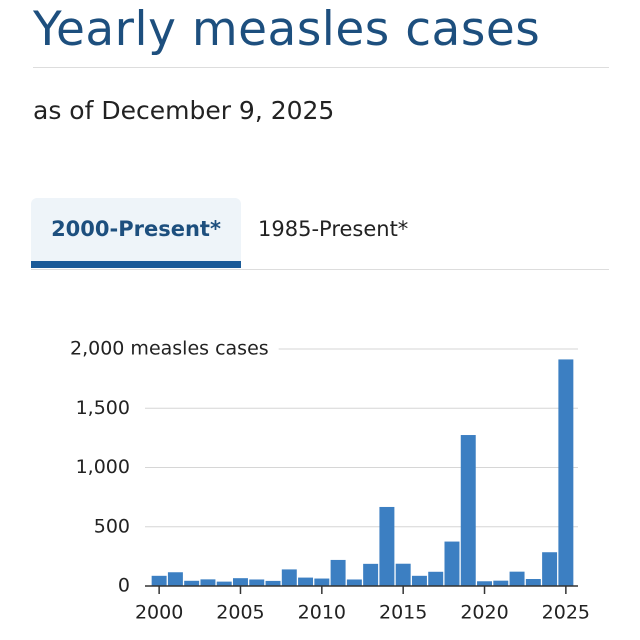  I want to click on x-tick-label: 2000, so click(159, 613).